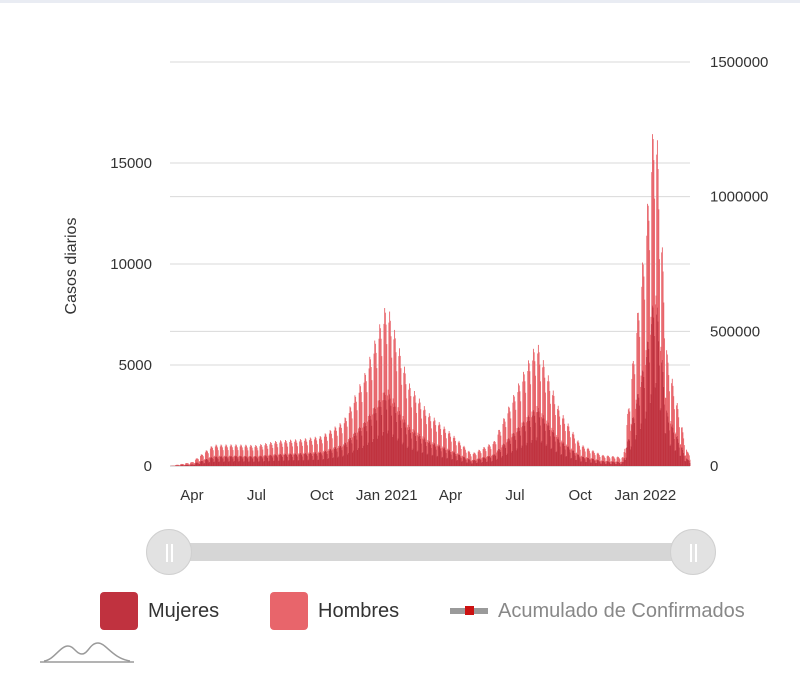  Describe the element at coordinates (169, 552) in the screenshot. I see `range-slider-left-handle` at that location.